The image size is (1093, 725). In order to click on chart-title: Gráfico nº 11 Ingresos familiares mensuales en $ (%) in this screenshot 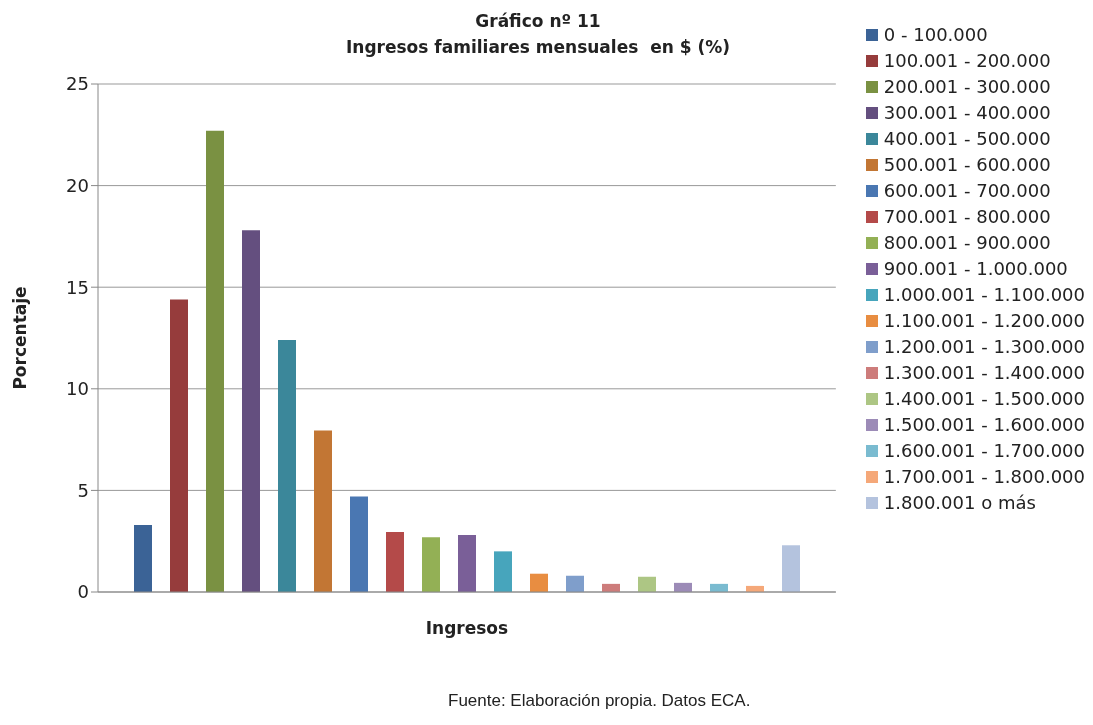, I will do `click(538, 34)`.